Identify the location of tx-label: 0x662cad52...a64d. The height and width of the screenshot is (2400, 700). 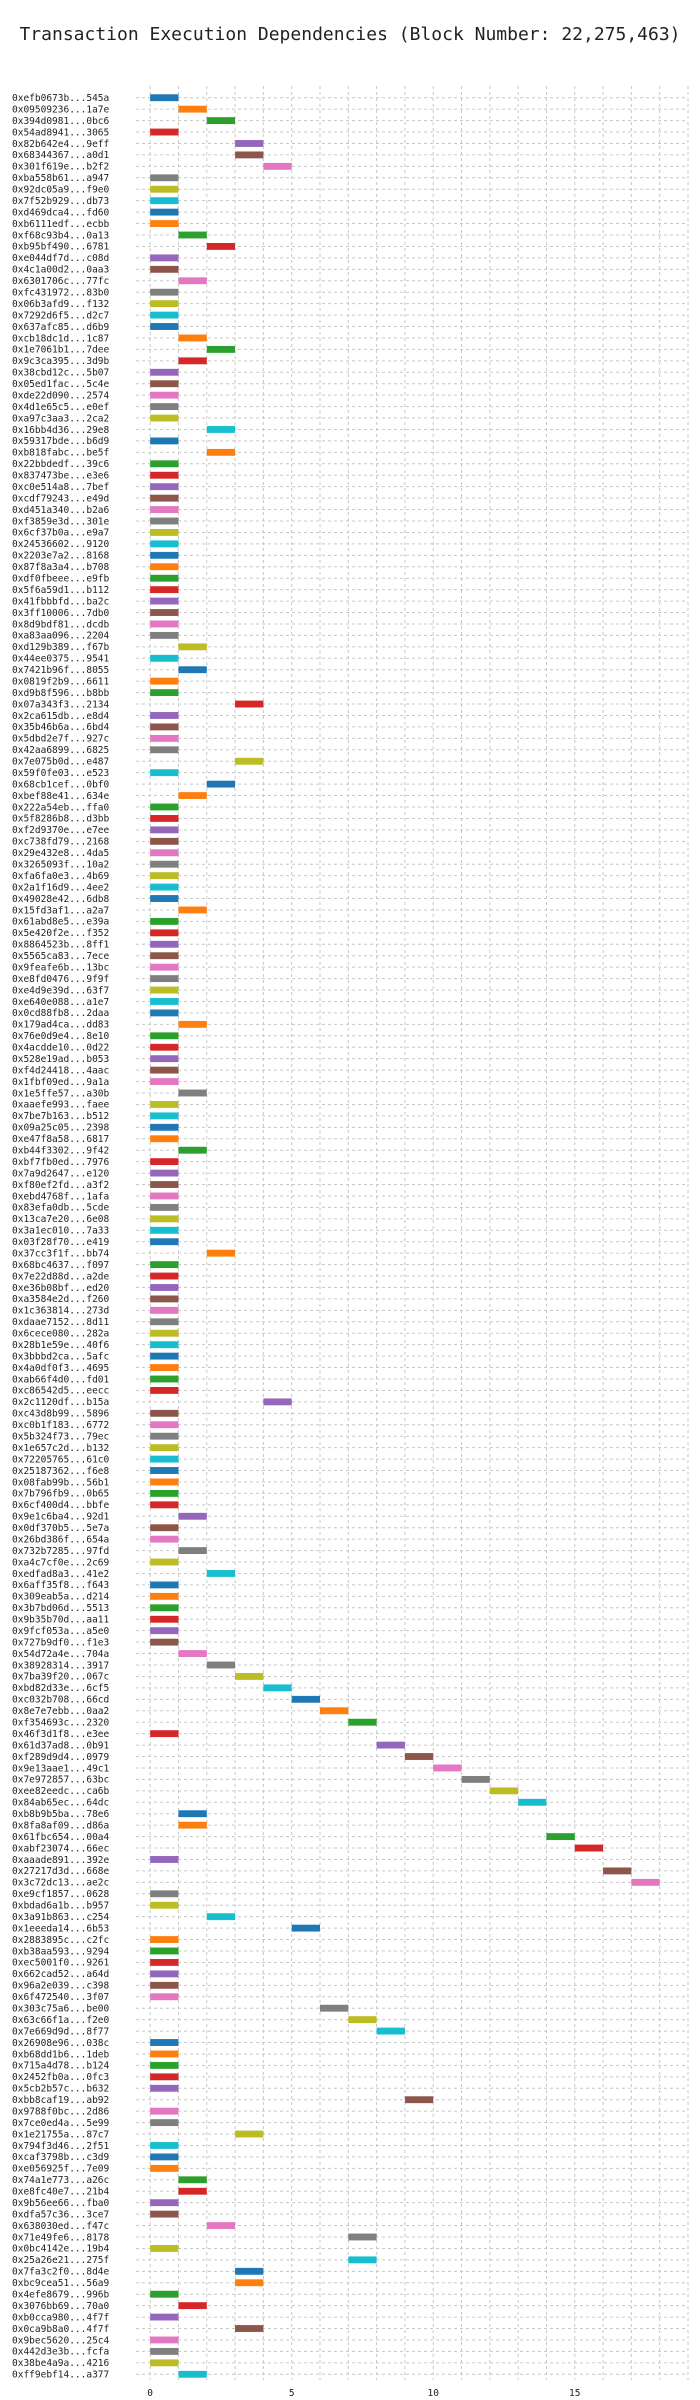
(60, 1974).